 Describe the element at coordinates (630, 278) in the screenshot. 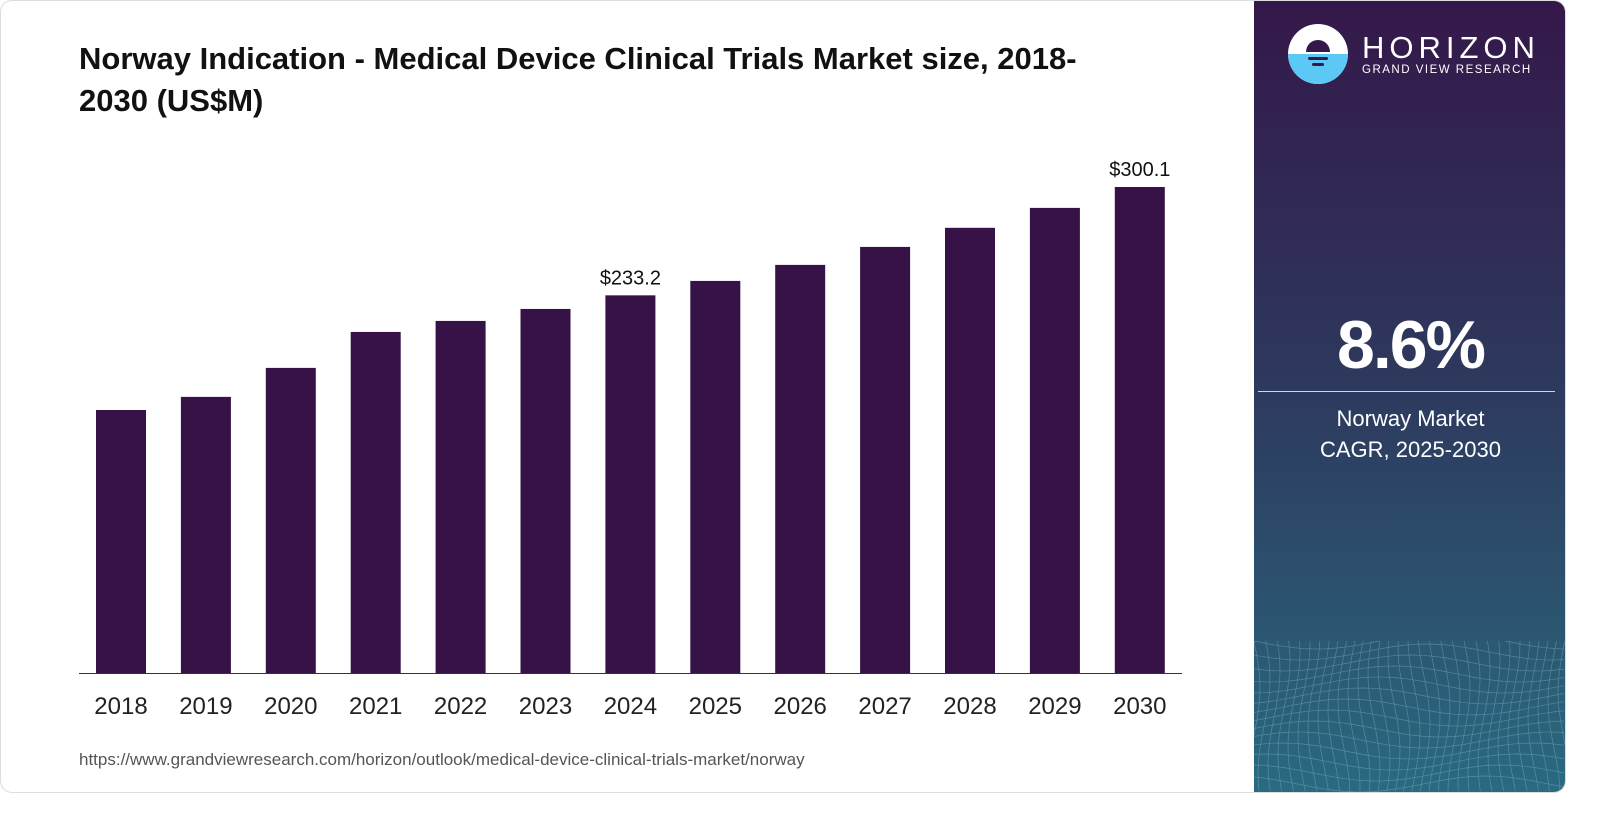

I see `data-label: $233.2` at that location.